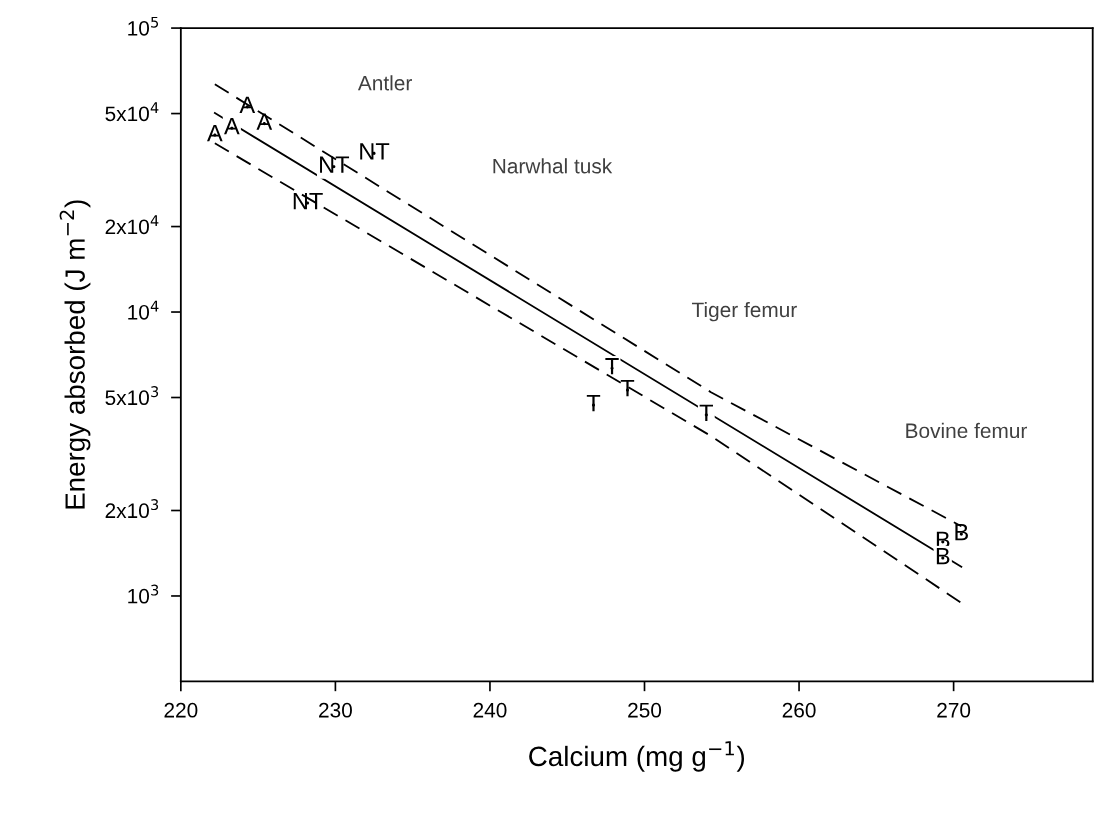 This screenshot has height=826, width=1096. What do you see at coordinates (637, 756) in the screenshot?
I see `x-axis-title: Calcium (mg g$^{−1}$)` at bounding box center [637, 756].